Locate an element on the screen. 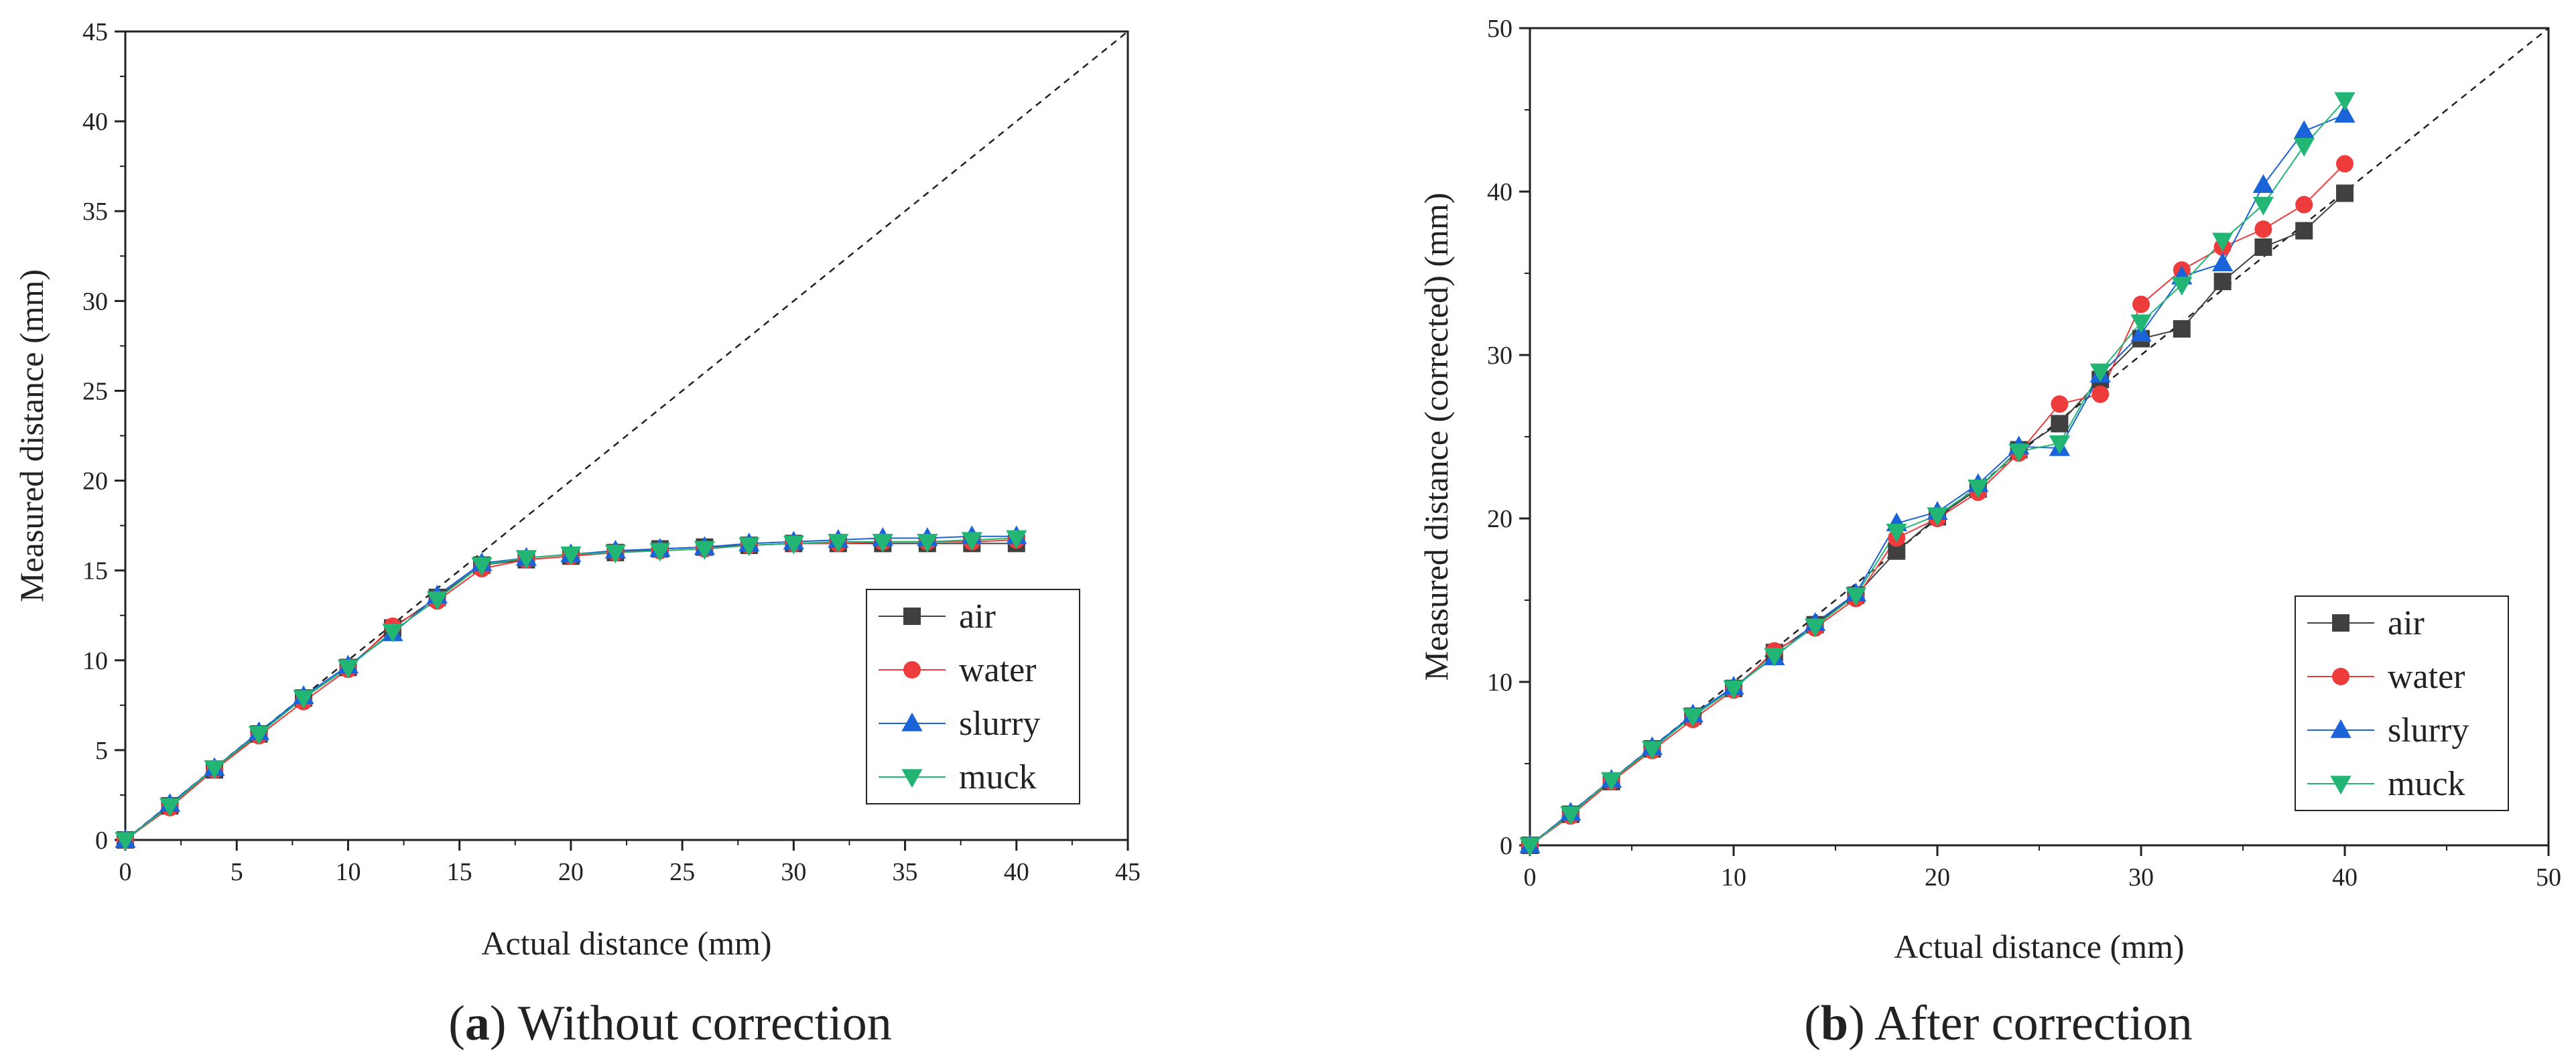 The width and height of the screenshot is (2576, 1061). caption-a-text: Without correction is located at coordinates (699, 1023).